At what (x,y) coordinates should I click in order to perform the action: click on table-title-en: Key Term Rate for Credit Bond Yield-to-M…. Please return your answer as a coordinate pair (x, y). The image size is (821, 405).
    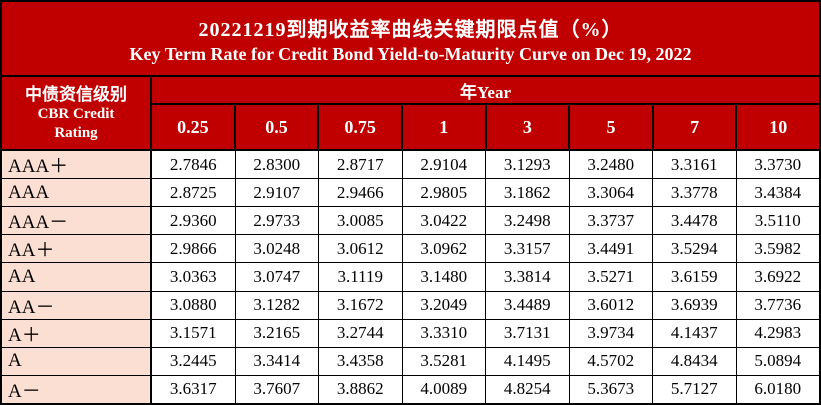
    Looking at the image, I should click on (410, 53).